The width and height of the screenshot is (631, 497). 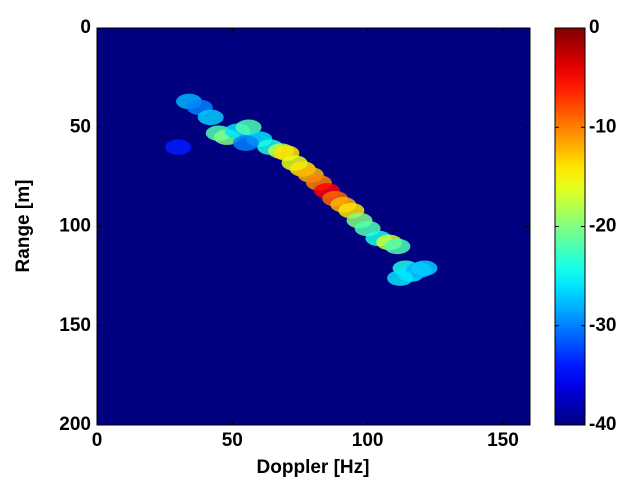 I want to click on y-tick-label: 0, so click(x=85, y=27).